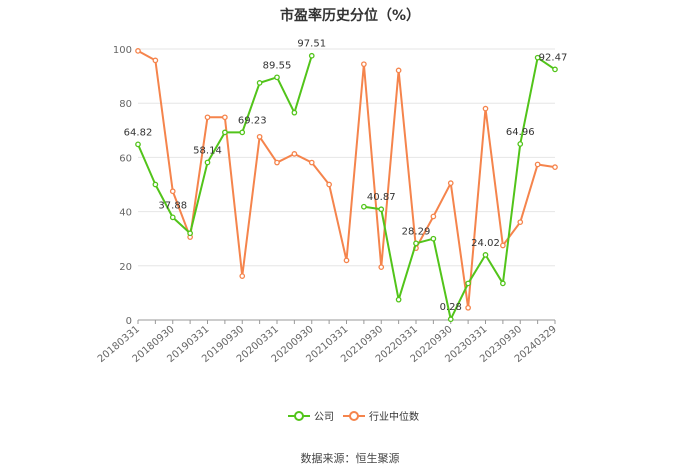  What do you see at coordinates (207, 150) in the screenshot?
I see `data-label: 58.14` at bounding box center [207, 150].